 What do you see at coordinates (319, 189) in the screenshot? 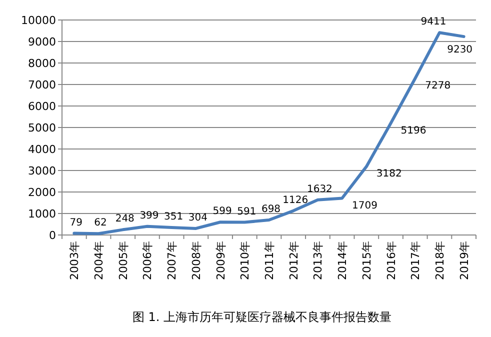
I see `data-label: 1632` at bounding box center [319, 189].